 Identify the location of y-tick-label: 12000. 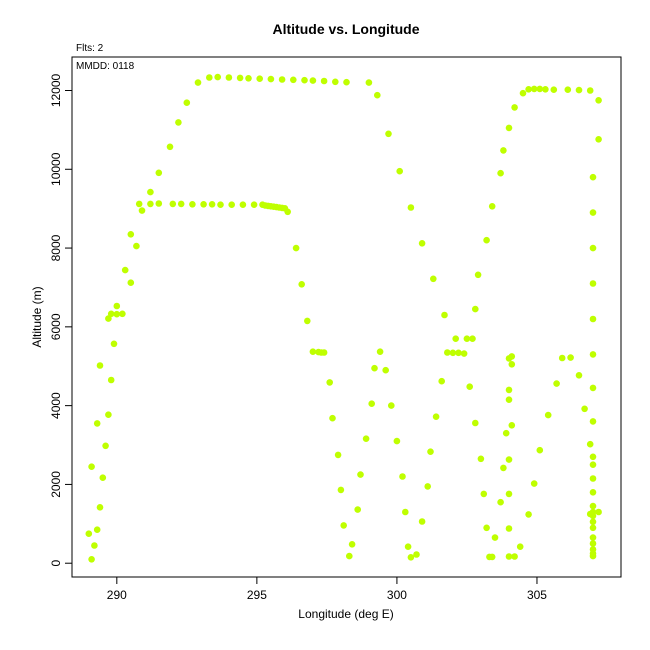
(56, 90).